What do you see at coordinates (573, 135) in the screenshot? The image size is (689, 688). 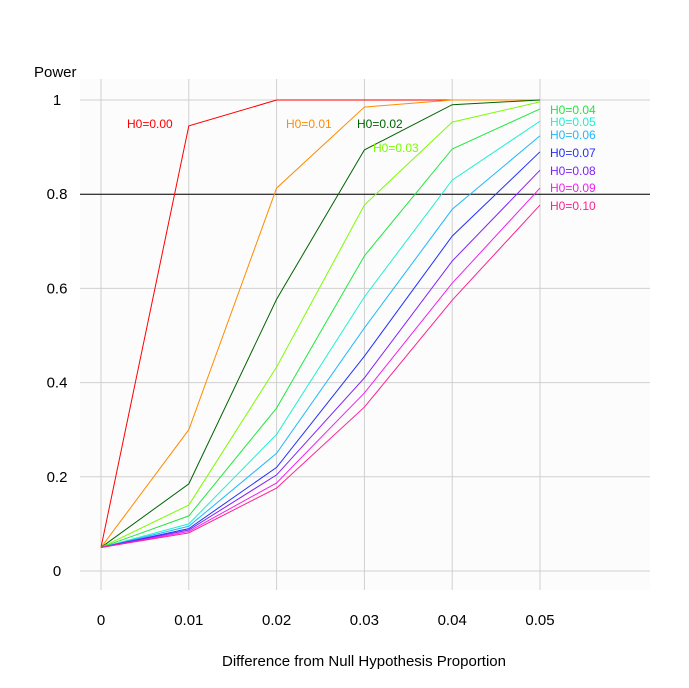 I see `series-label: H0=0.06` at bounding box center [573, 135].